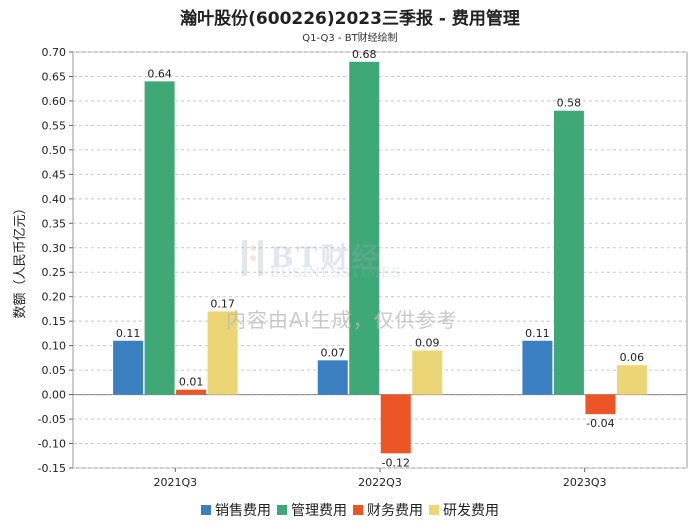  I want to click on y-tick-label: -0.05, so click(52, 419).